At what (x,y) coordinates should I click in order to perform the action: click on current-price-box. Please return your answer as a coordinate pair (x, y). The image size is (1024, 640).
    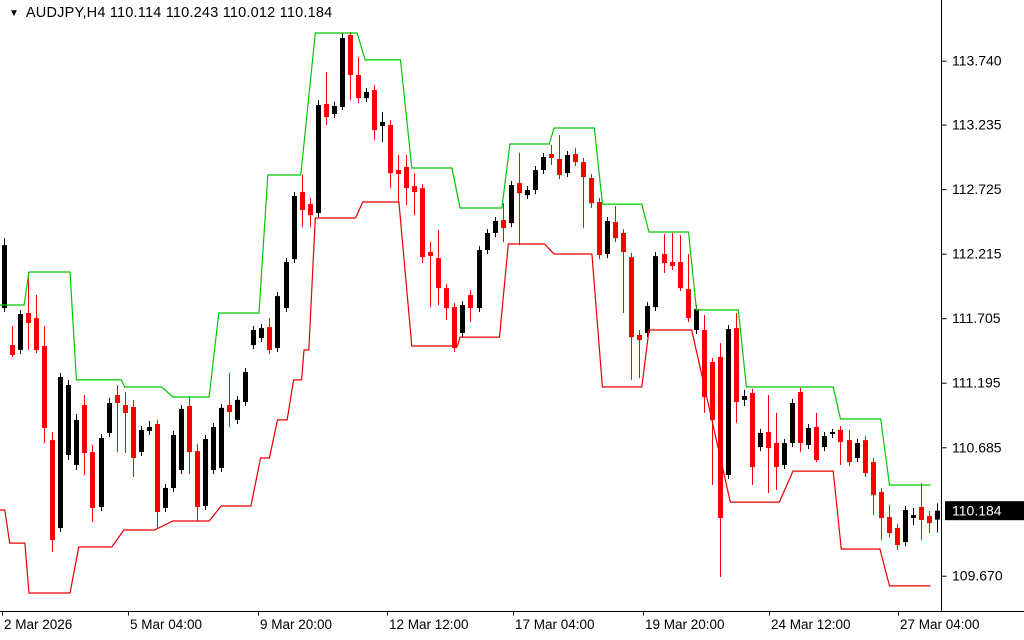
    Looking at the image, I should click on (984, 511).